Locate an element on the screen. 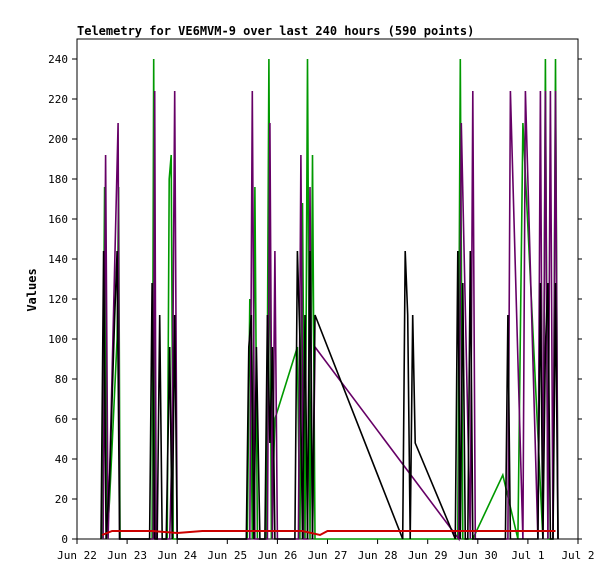 This screenshot has height=579, width=615. y-tick-label: 220 is located at coordinates (58, 99).